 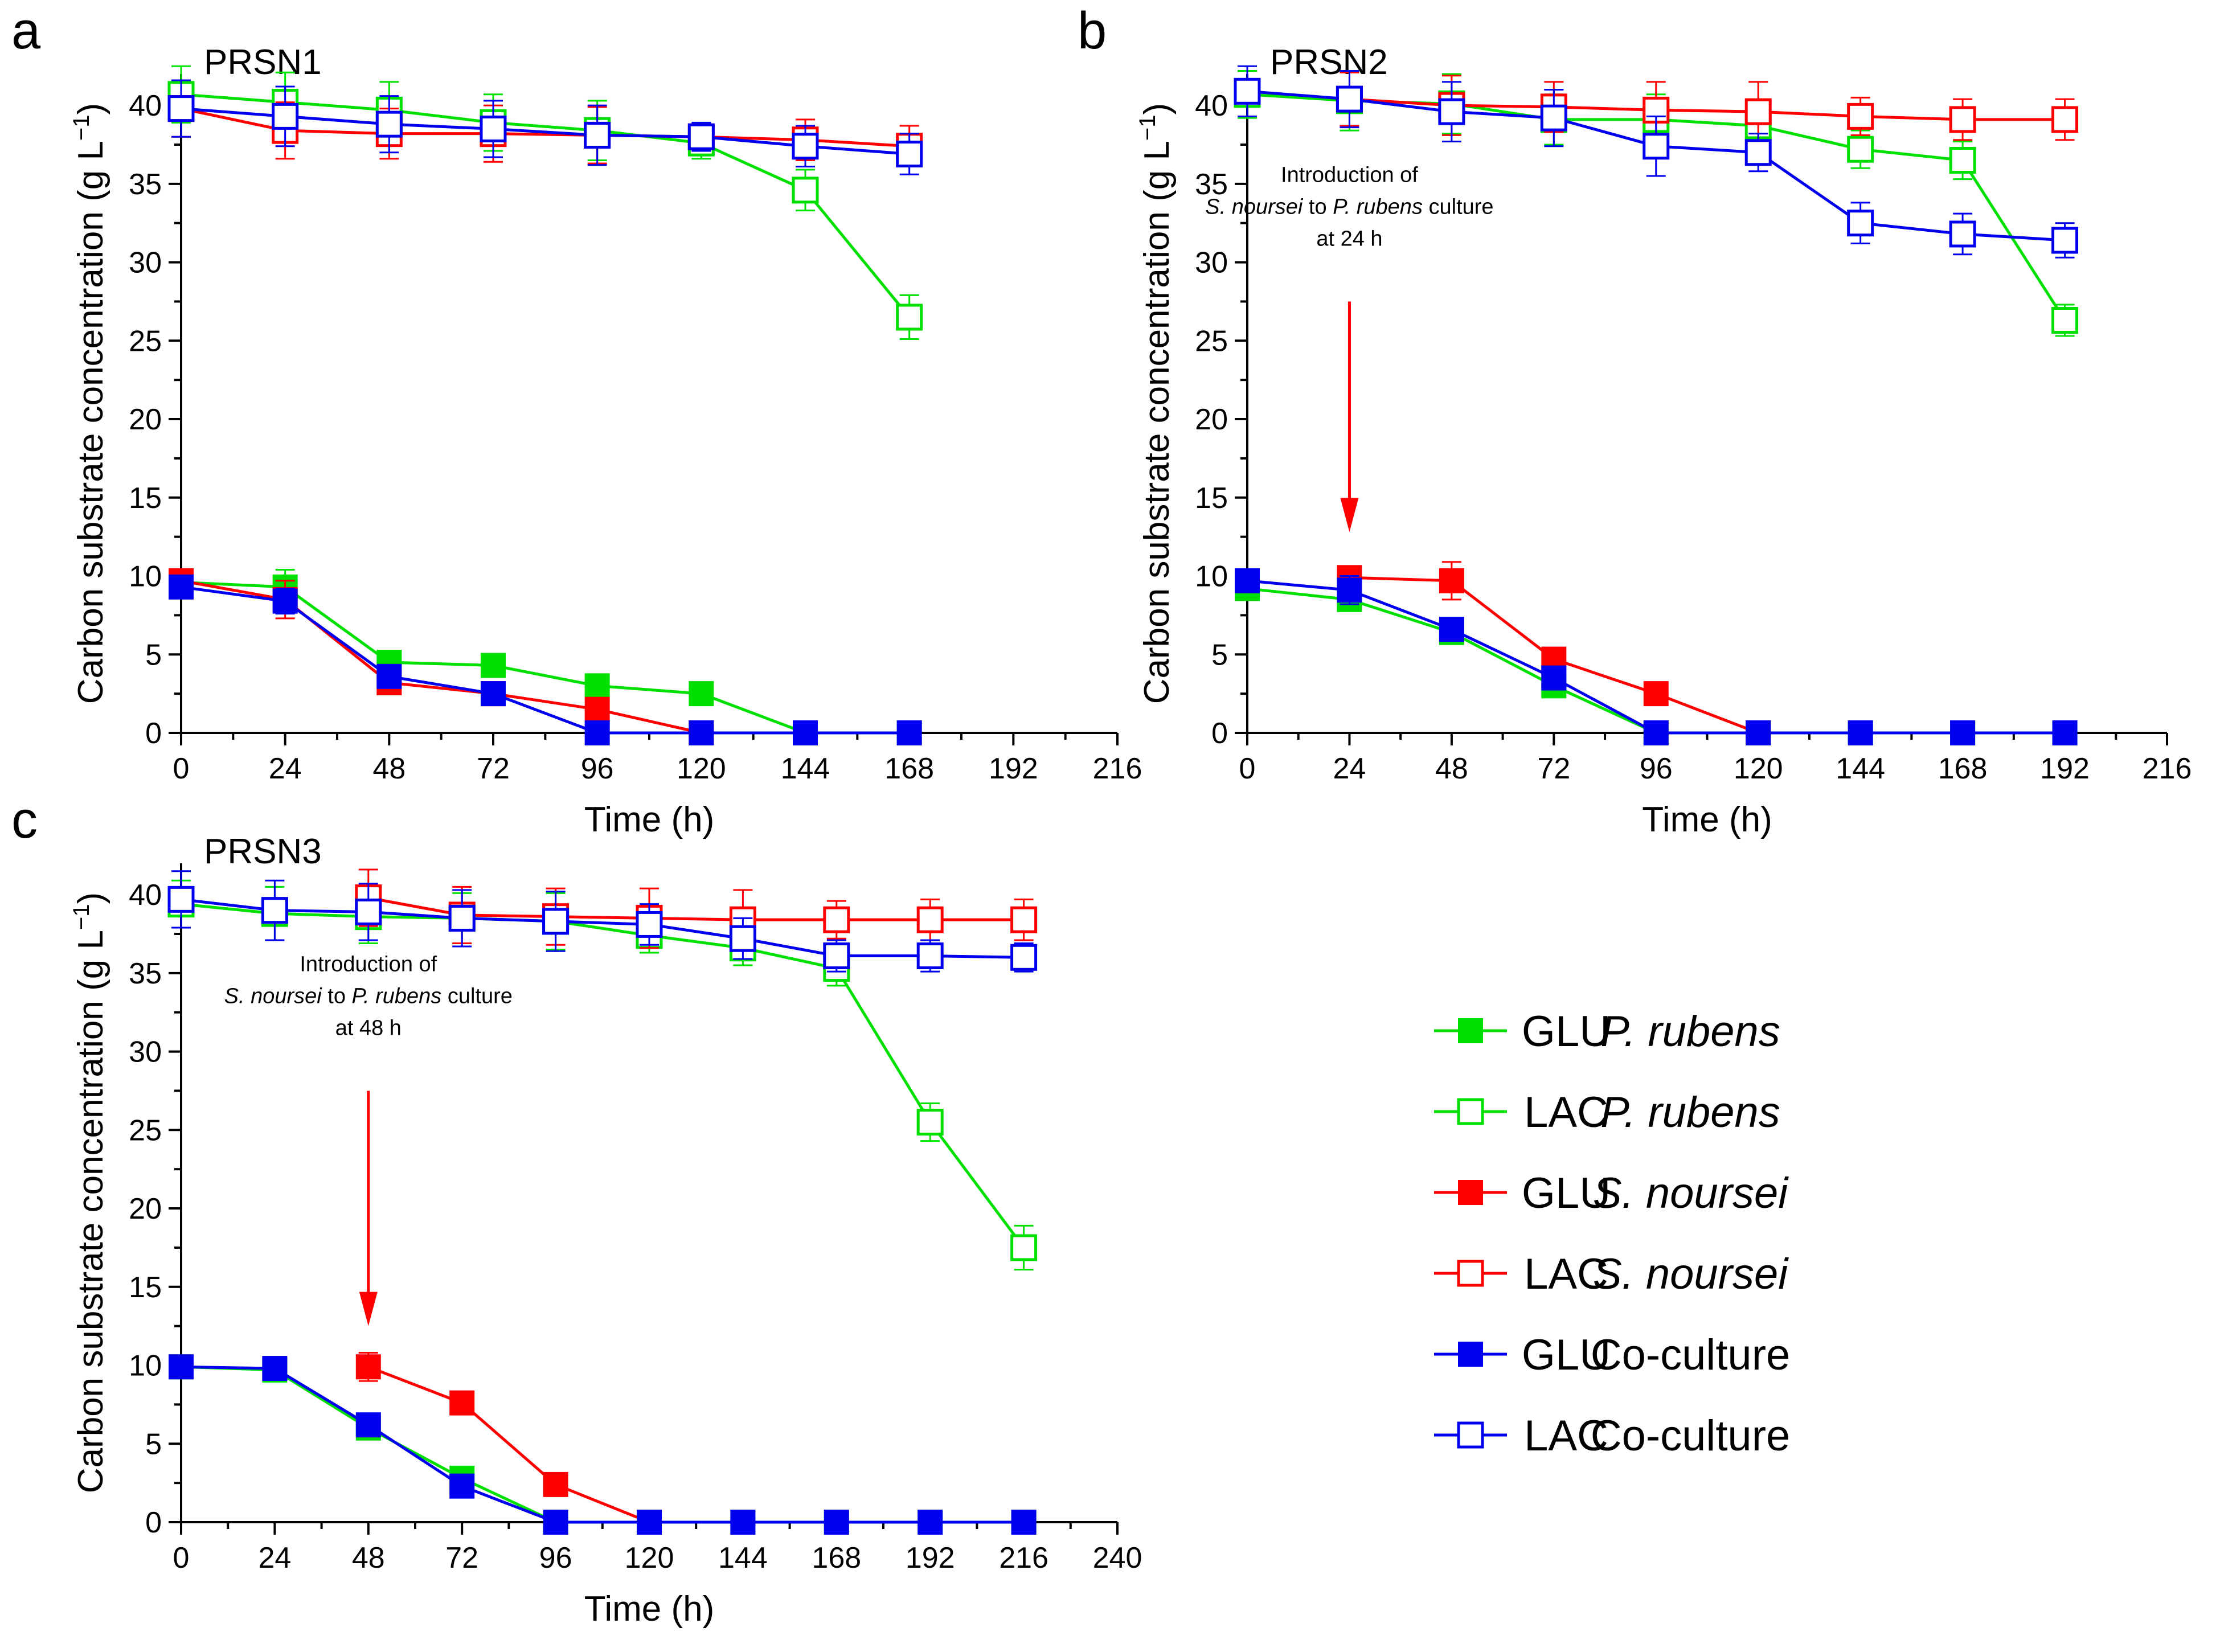 I want to click on y-tick-label: 20, so click(x=1211, y=419).